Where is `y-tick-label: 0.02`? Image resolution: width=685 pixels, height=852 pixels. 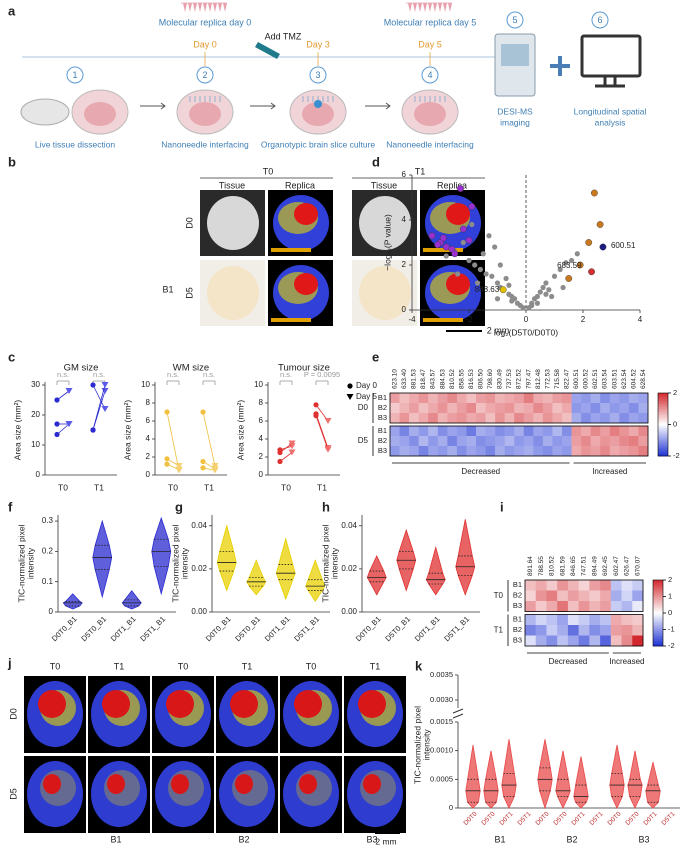
y-tick-label: 0.02 is located at coordinates (199, 568).